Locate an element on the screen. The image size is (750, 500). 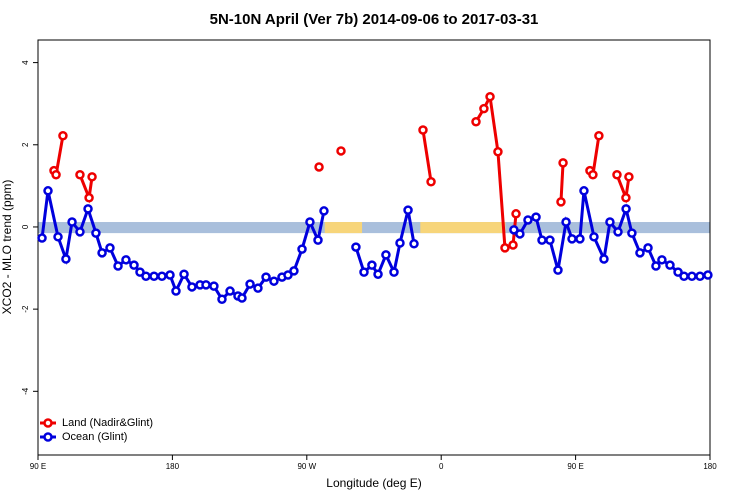
x-axis-label: Longitude (deg E) is located at coordinates (373, 483).